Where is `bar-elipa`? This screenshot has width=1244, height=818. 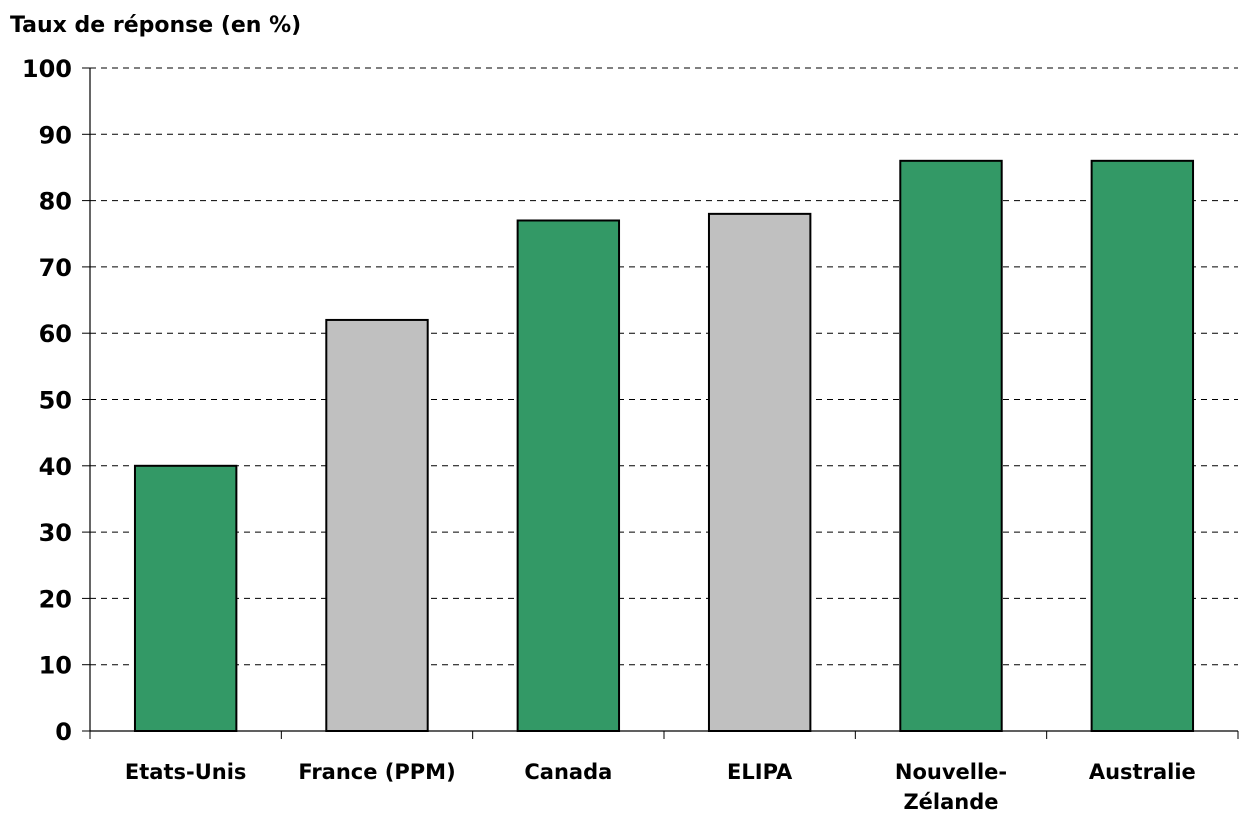
bar-elipa is located at coordinates (759, 472).